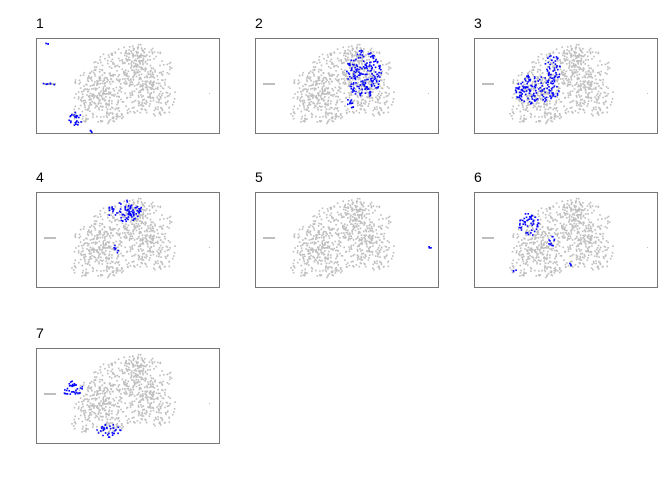 The image size is (672, 480). What do you see at coordinates (40, 23) in the screenshot?
I see `panel-title: 1` at bounding box center [40, 23].